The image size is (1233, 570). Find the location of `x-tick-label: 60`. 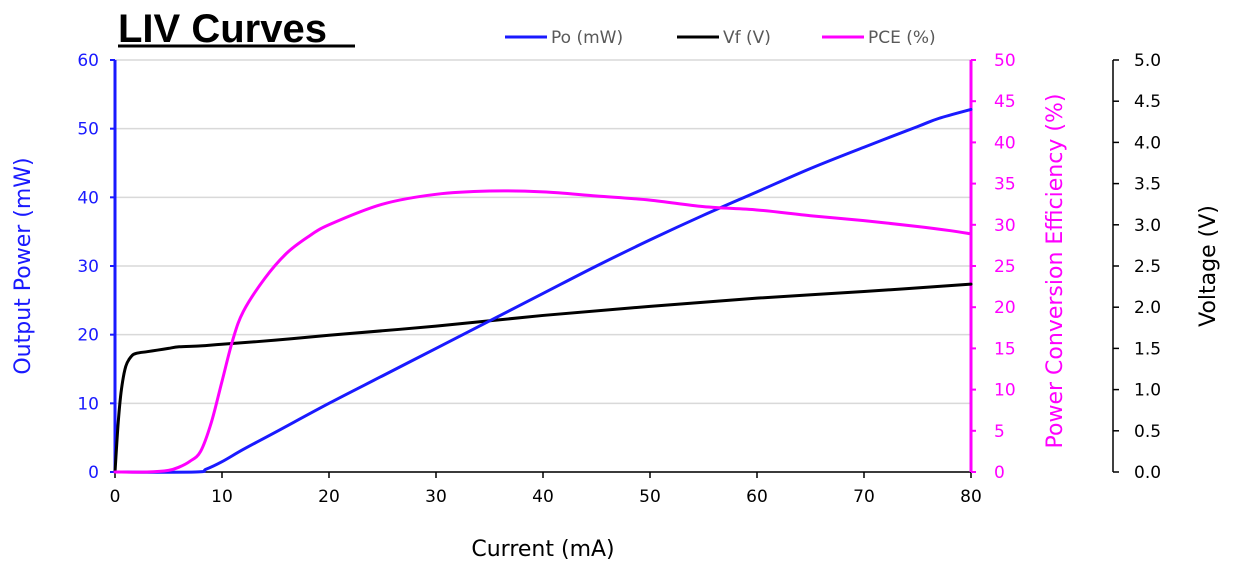

x-tick-label: 60 is located at coordinates (757, 497).